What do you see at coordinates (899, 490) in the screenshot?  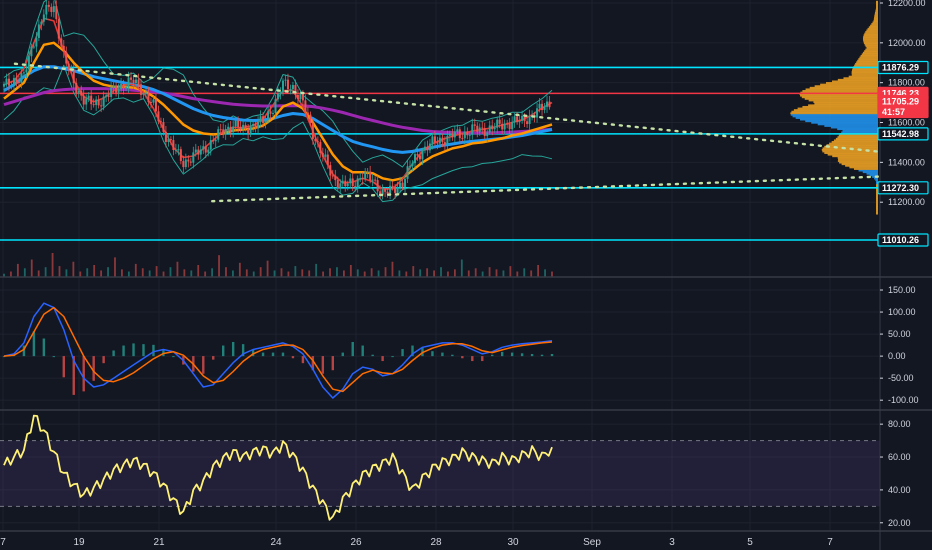 I see `rsi-tick-label: 40.00` at bounding box center [899, 490].